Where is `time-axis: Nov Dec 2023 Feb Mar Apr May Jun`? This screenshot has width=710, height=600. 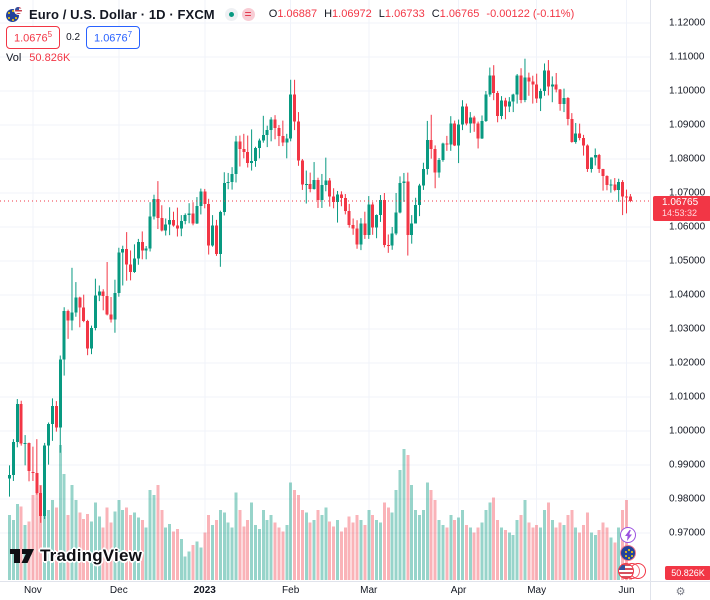 time-axis: Nov Dec 2023 Feb Mar Apr May Jun is located at coordinates (325, 590).